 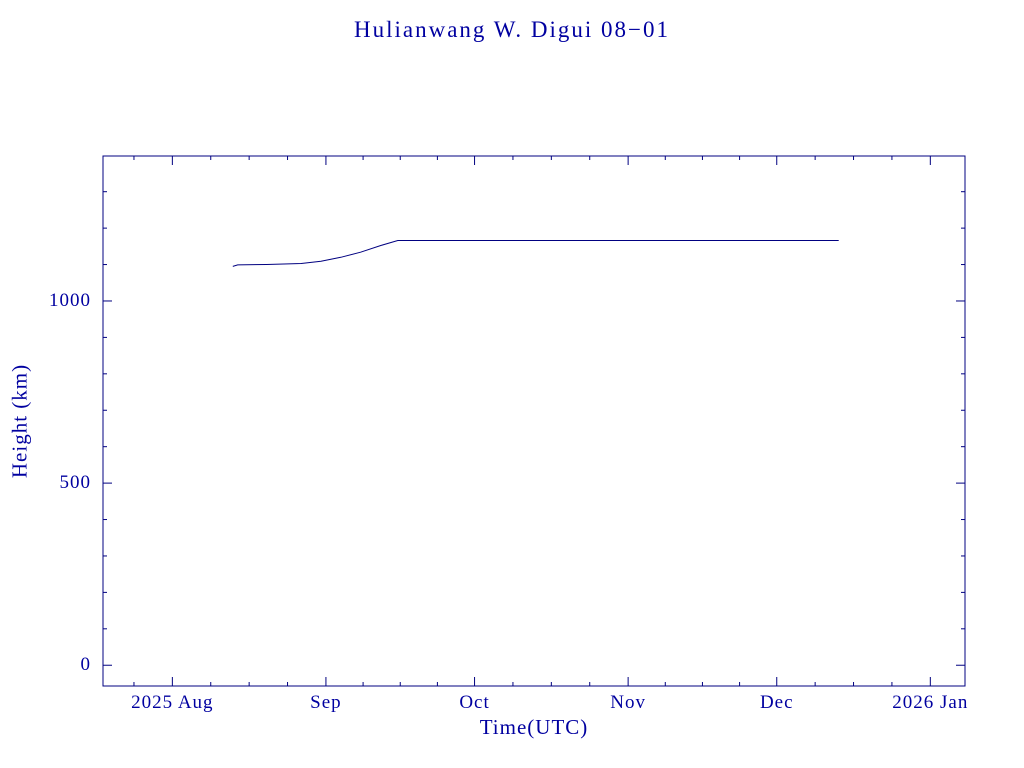 What do you see at coordinates (70, 300) in the screenshot?
I see `y-tick-label: 1000` at bounding box center [70, 300].